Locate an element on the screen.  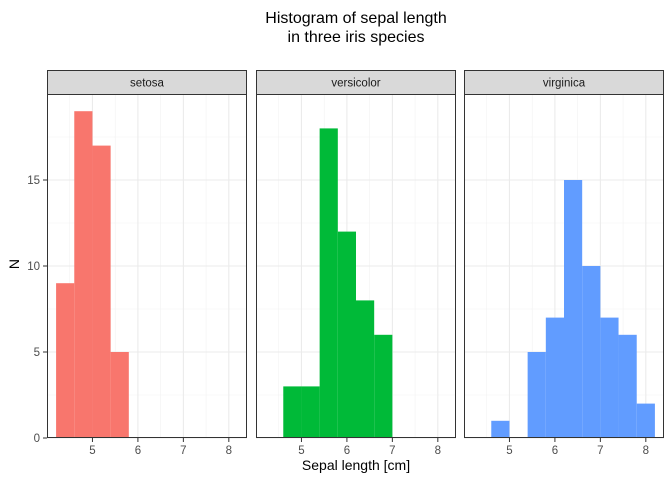
facet-strip-label: setosa is located at coordinates (147, 84).